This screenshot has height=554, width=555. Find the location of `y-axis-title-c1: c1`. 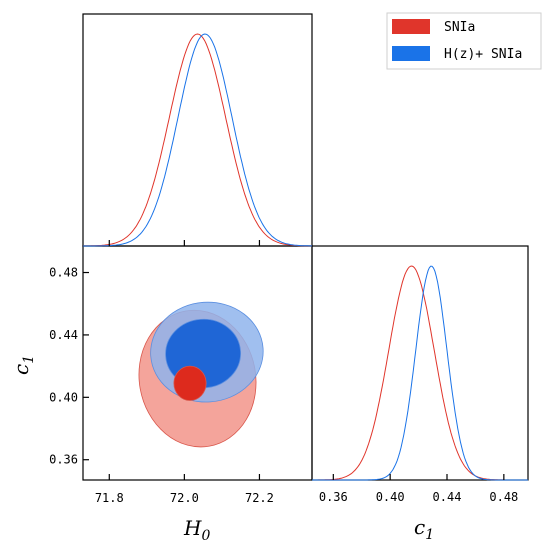

y-axis-title-c1: c1 is located at coordinates (23, 365).